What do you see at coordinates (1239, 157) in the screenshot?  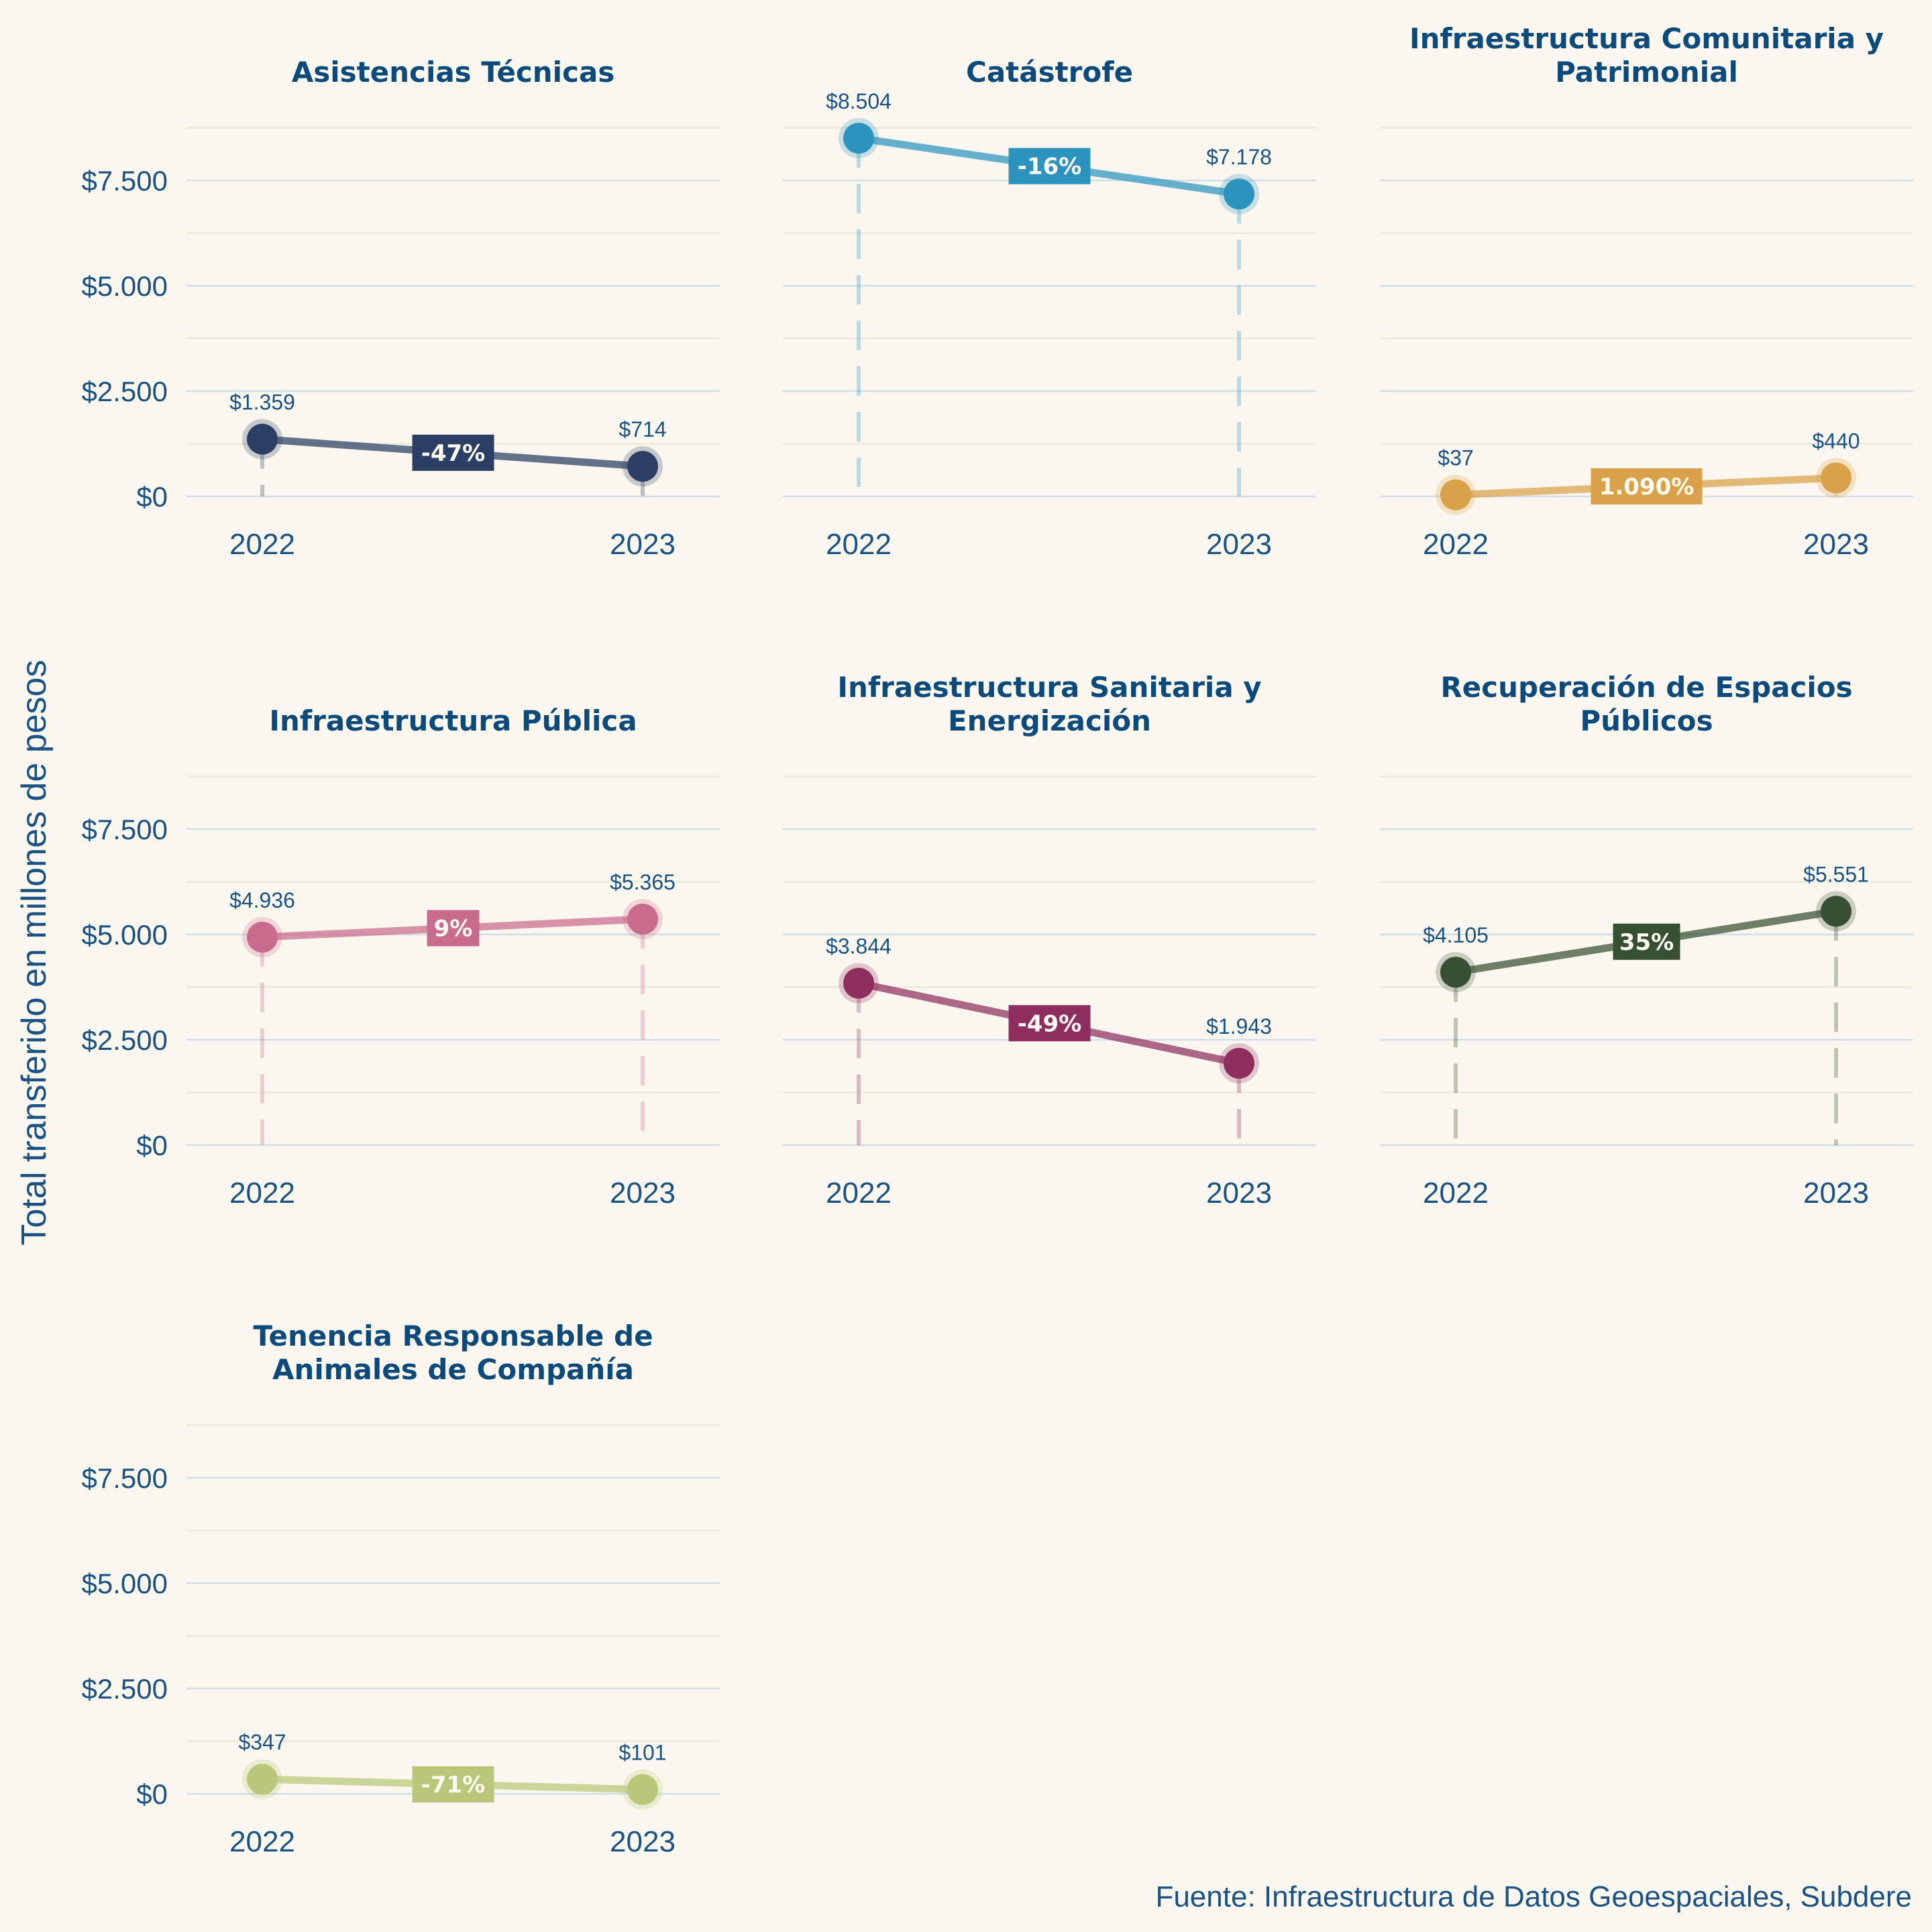 I see `value-label: $7.178` at bounding box center [1239, 157].